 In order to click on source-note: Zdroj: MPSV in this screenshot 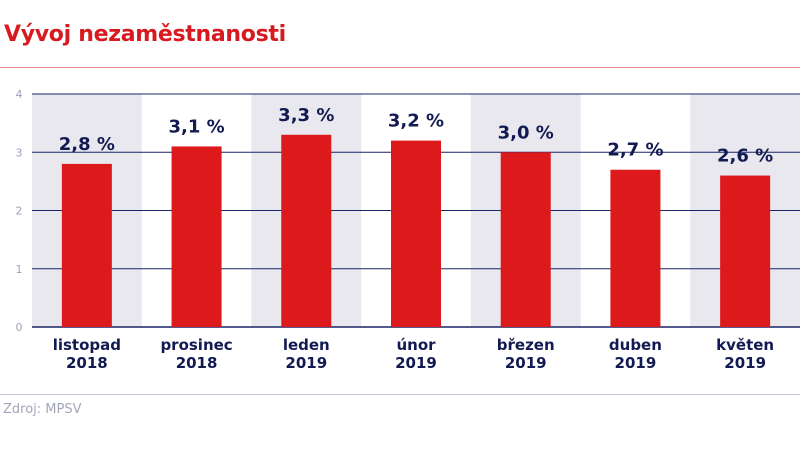, I will do `click(42, 409)`.